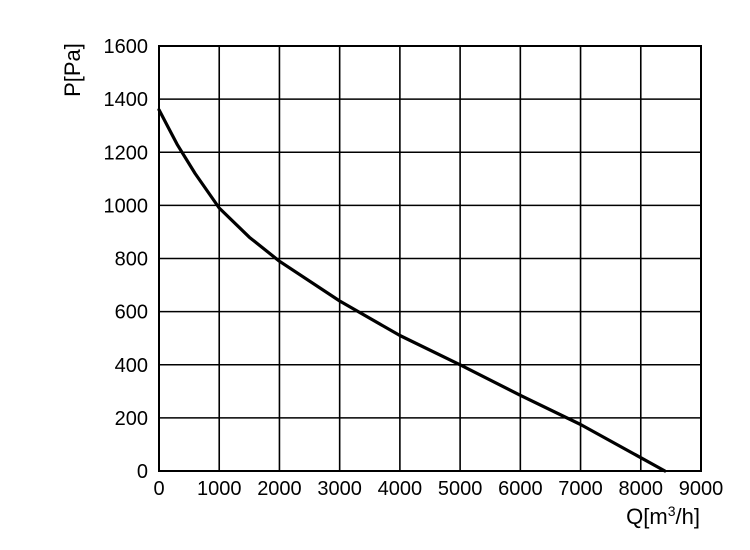 This screenshot has height=550, width=750. Describe the element at coordinates (126, 153) in the screenshot. I see `y-tick-label-6: 1200` at that location.